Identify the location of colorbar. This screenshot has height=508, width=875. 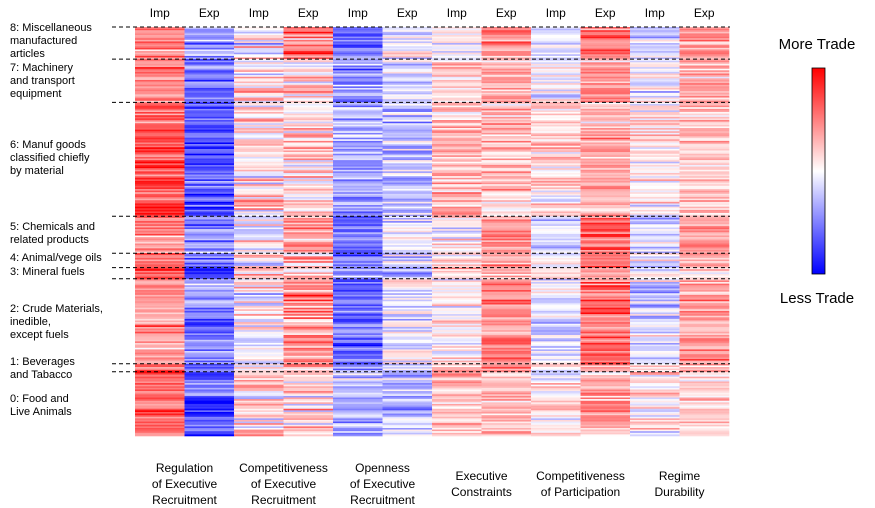
(818, 171).